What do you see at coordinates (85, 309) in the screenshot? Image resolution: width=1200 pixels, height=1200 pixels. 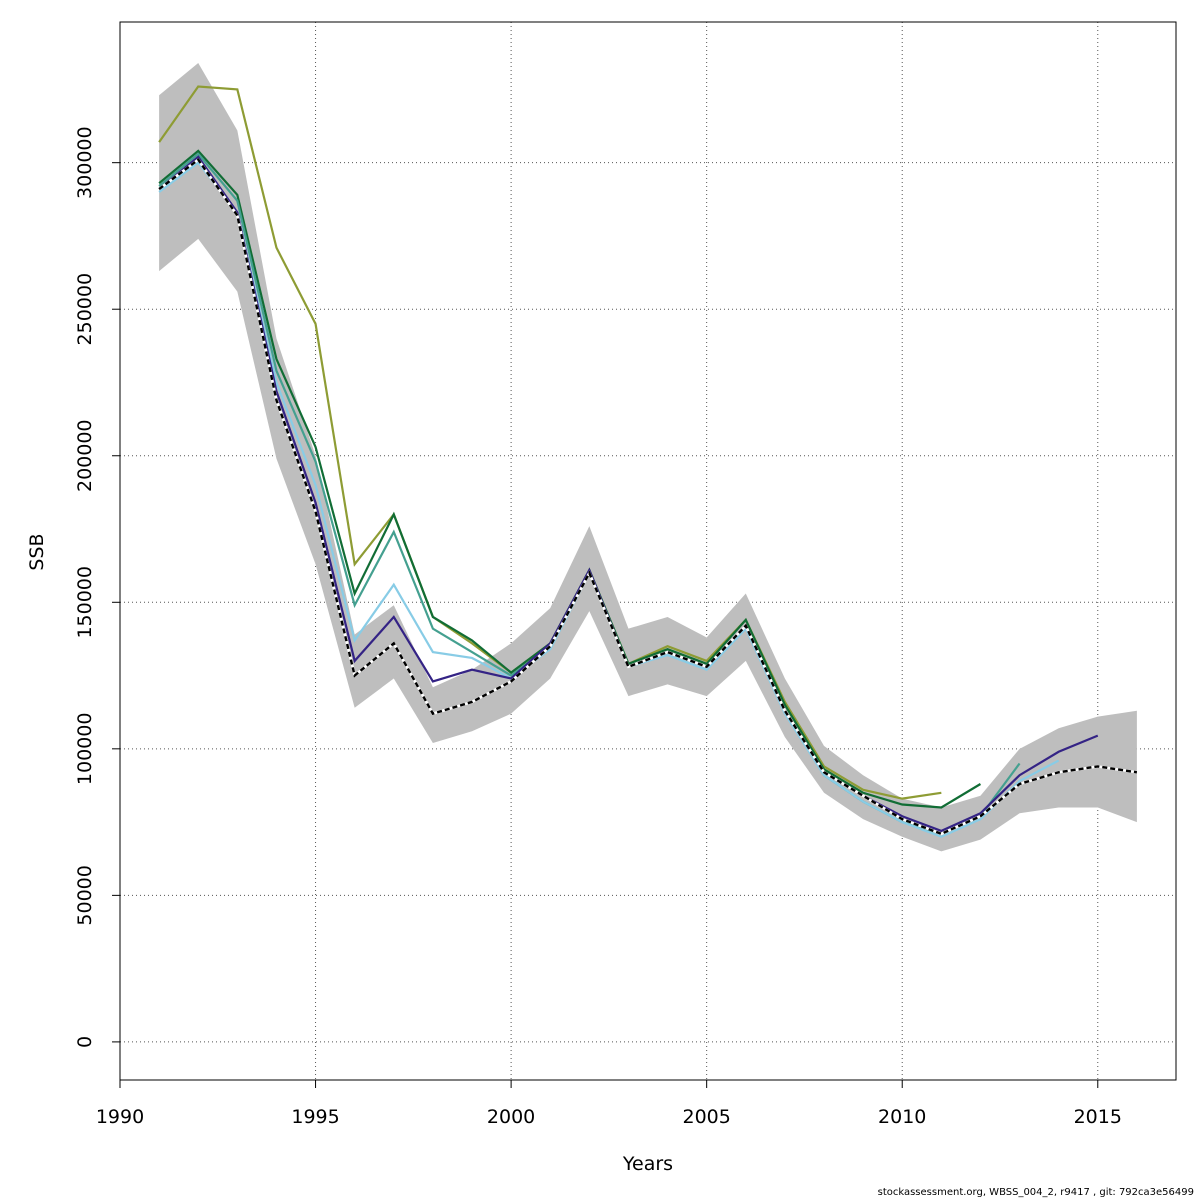 I see `y-tick-label-250000: 250000` at bounding box center [85, 309].